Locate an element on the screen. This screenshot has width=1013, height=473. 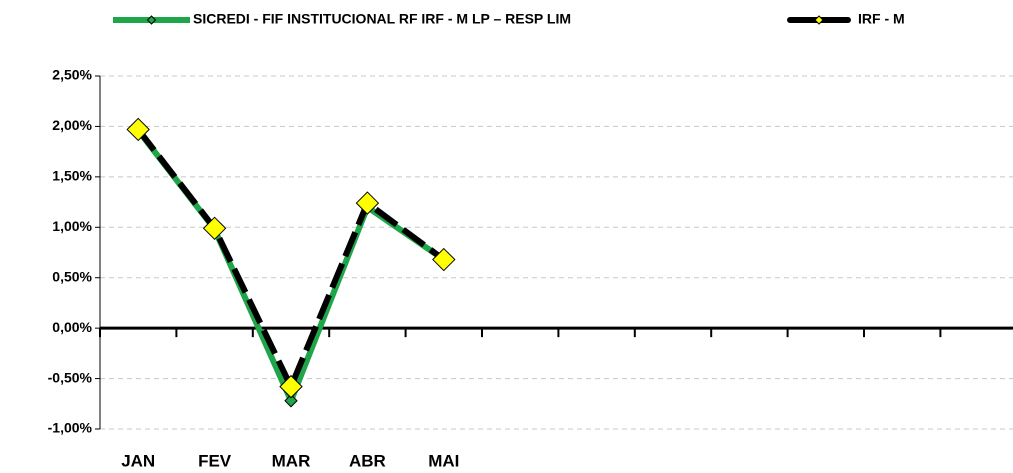
y-tick-label: 1,50% is located at coordinates (72, 176).